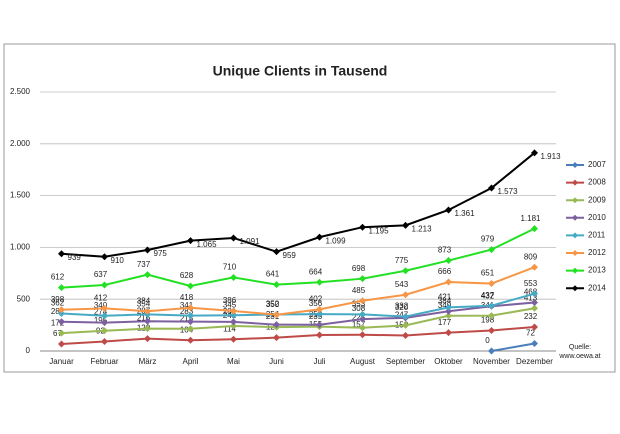 The image size is (620, 434). I want to click on x-tick-label: Februar, so click(104, 361).